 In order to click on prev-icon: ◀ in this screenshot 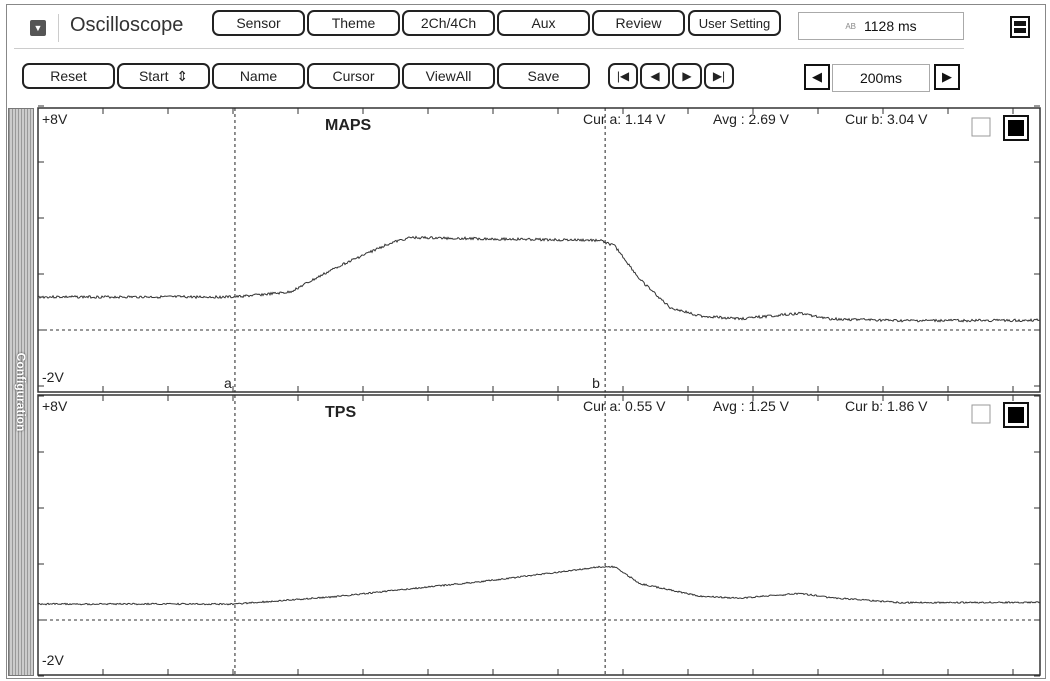, I will do `click(655, 76)`.